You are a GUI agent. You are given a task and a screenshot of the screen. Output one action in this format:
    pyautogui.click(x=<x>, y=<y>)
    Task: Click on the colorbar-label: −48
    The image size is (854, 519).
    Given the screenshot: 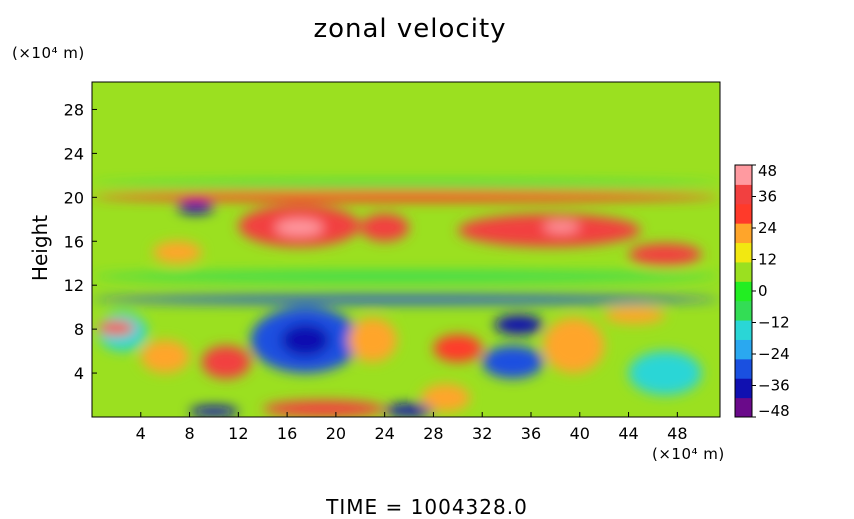 What is the action you would take?
    pyautogui.click(x=774, y=411)
    